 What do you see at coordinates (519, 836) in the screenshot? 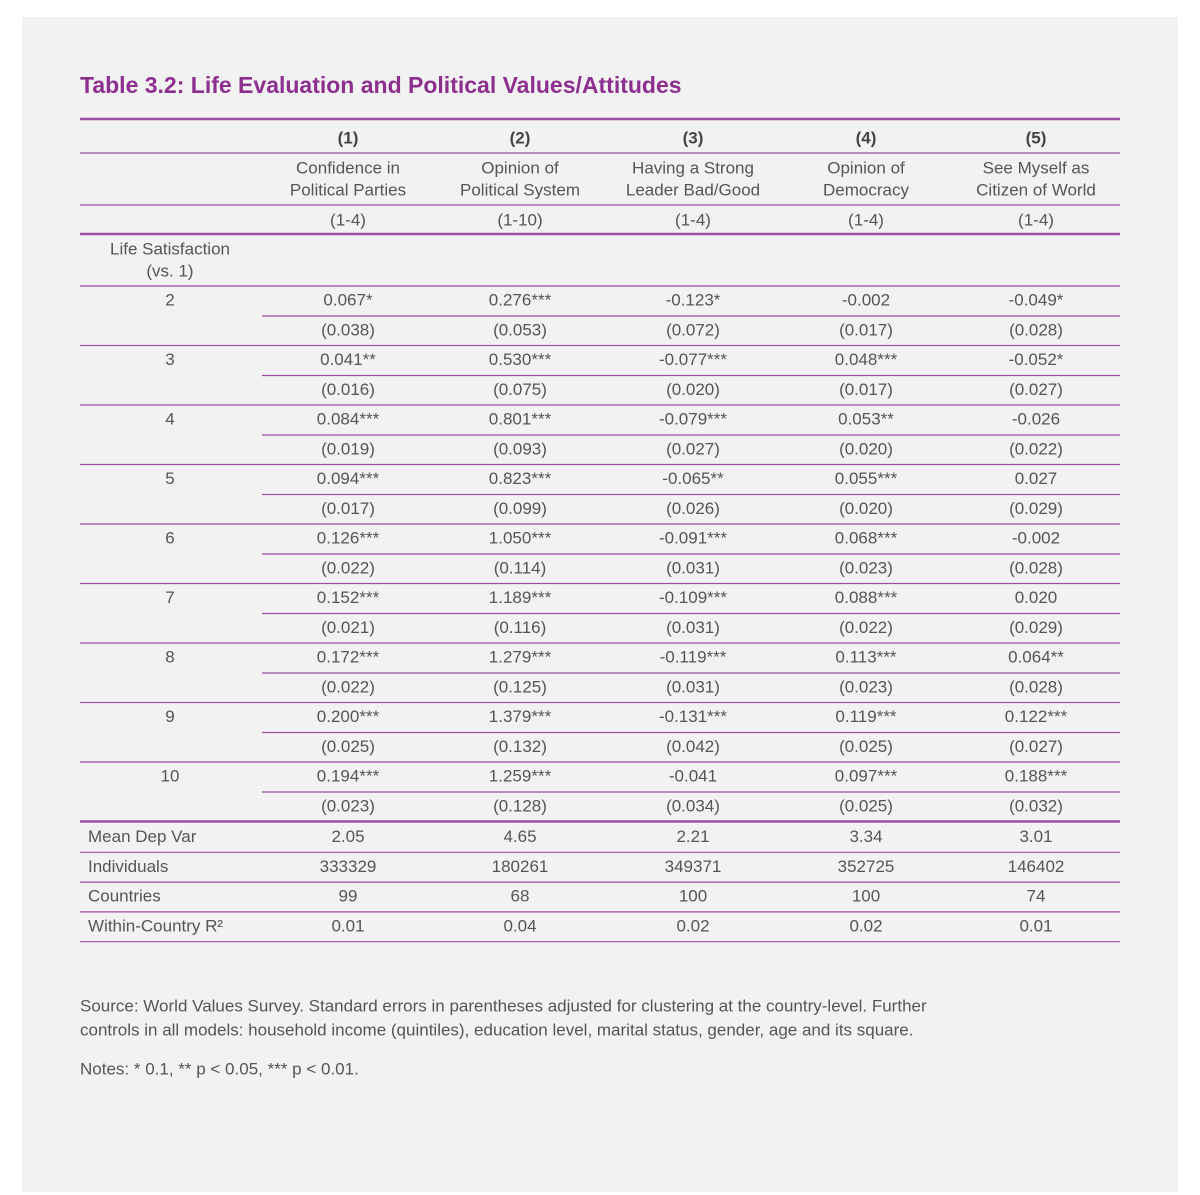
I see `stat-value: 4.65` at bounding box center [519, 836].